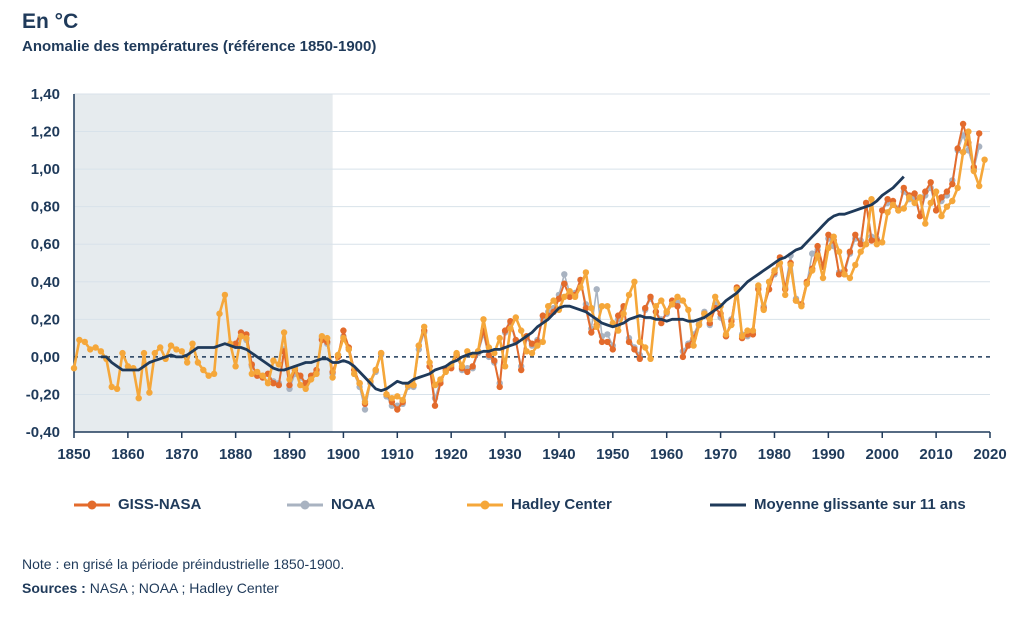 This screenshot has width=1024, height=618. What do you see at coordinates (182, 588) in the screenshot?
I see `sources-text: NASA ; NOAA ; Hadley Center` at bounding box center [182, 588].